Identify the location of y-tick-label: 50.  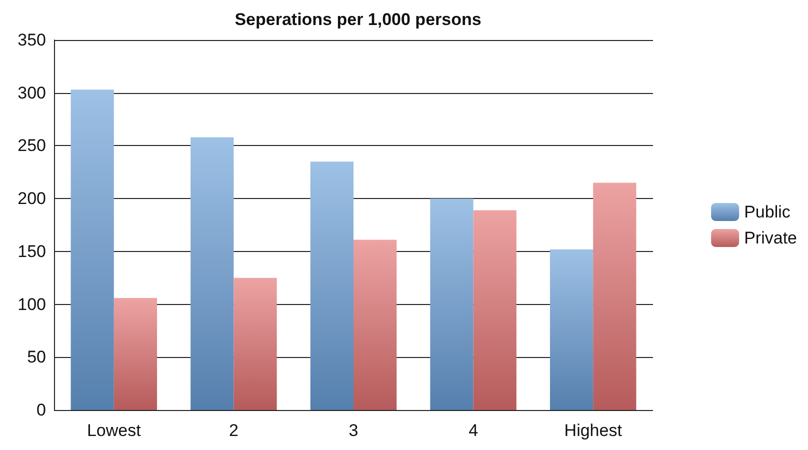
(36, 357).